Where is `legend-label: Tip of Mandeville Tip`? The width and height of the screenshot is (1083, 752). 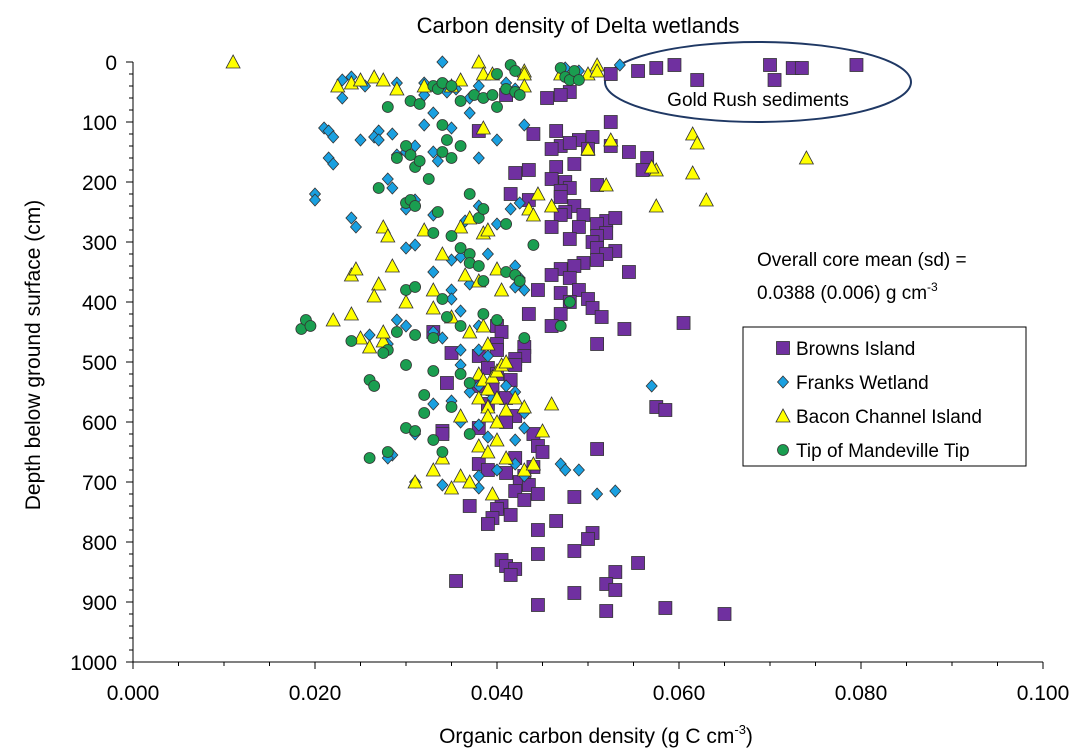 legend-label: Tip of Mandeville Tip is located at coordinates (883, 451).